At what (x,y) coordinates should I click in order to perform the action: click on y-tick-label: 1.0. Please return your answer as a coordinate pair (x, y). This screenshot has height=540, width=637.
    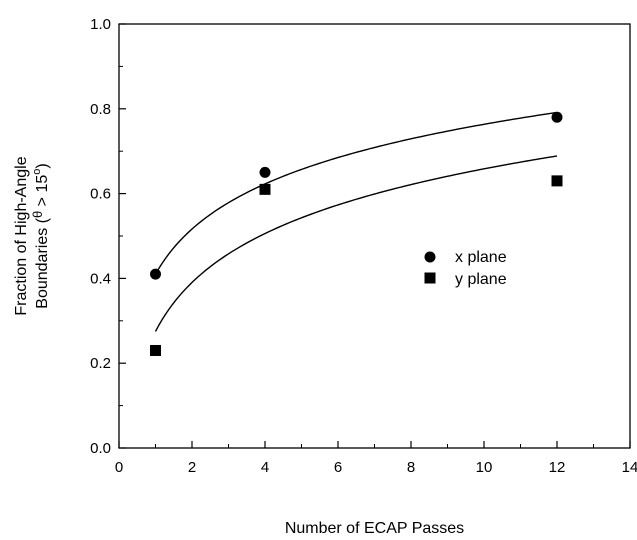
    Looking at the image, I should click on (100, 24).